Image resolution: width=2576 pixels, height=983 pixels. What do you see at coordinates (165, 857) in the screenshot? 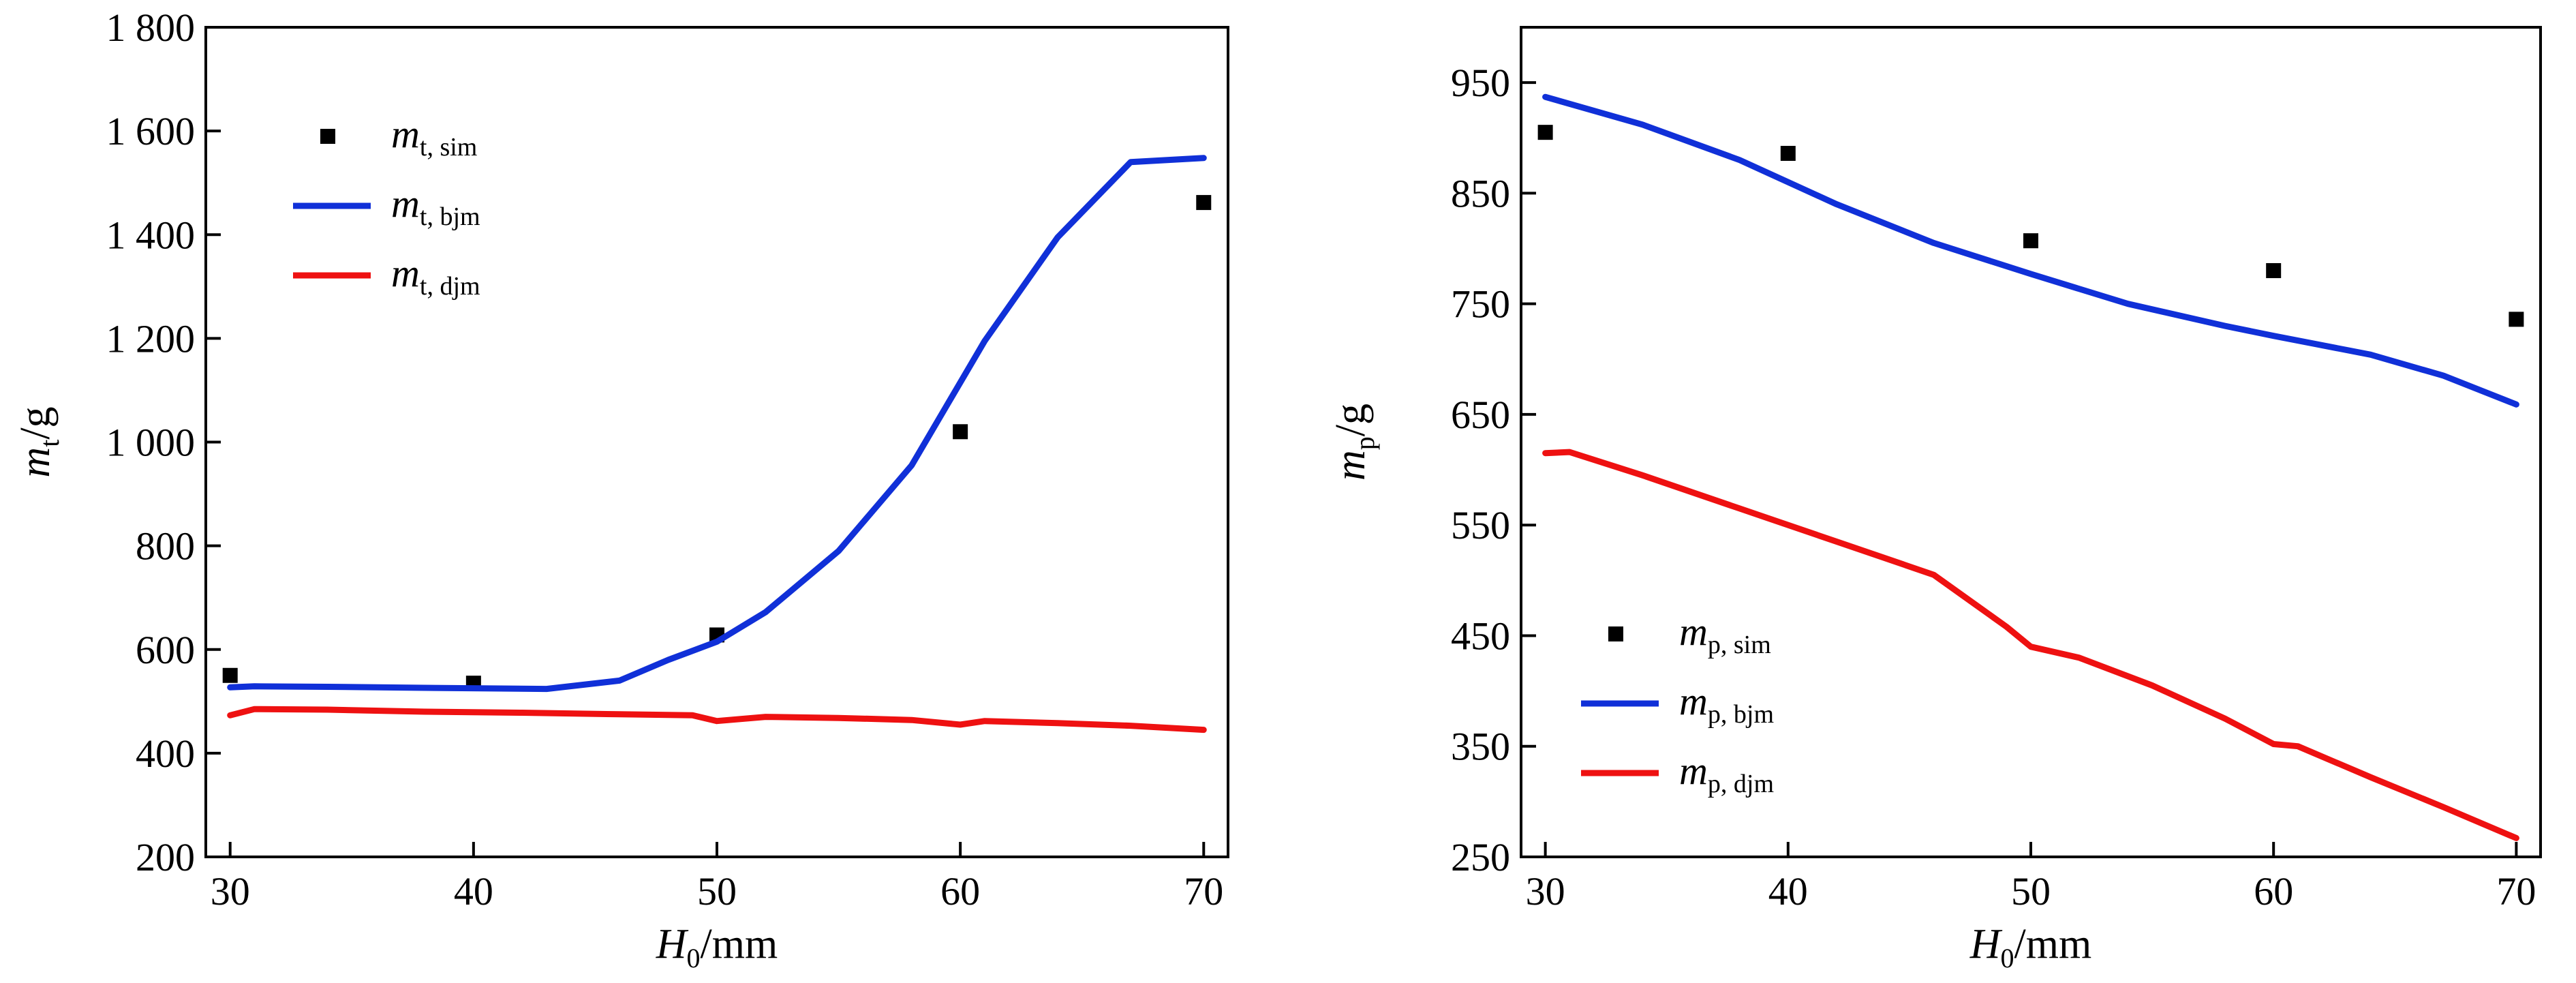
I see `y-tick-label: 200` at bounding box center [165, 857].